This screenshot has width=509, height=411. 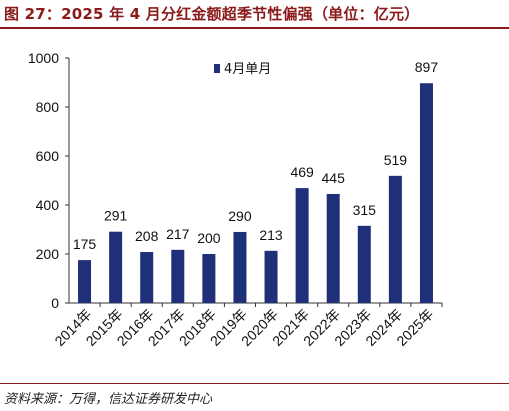 What do you see at coordinates (217, 68) in the screenshot?
I see `legend-swatch` at bounding box center [217, 68].